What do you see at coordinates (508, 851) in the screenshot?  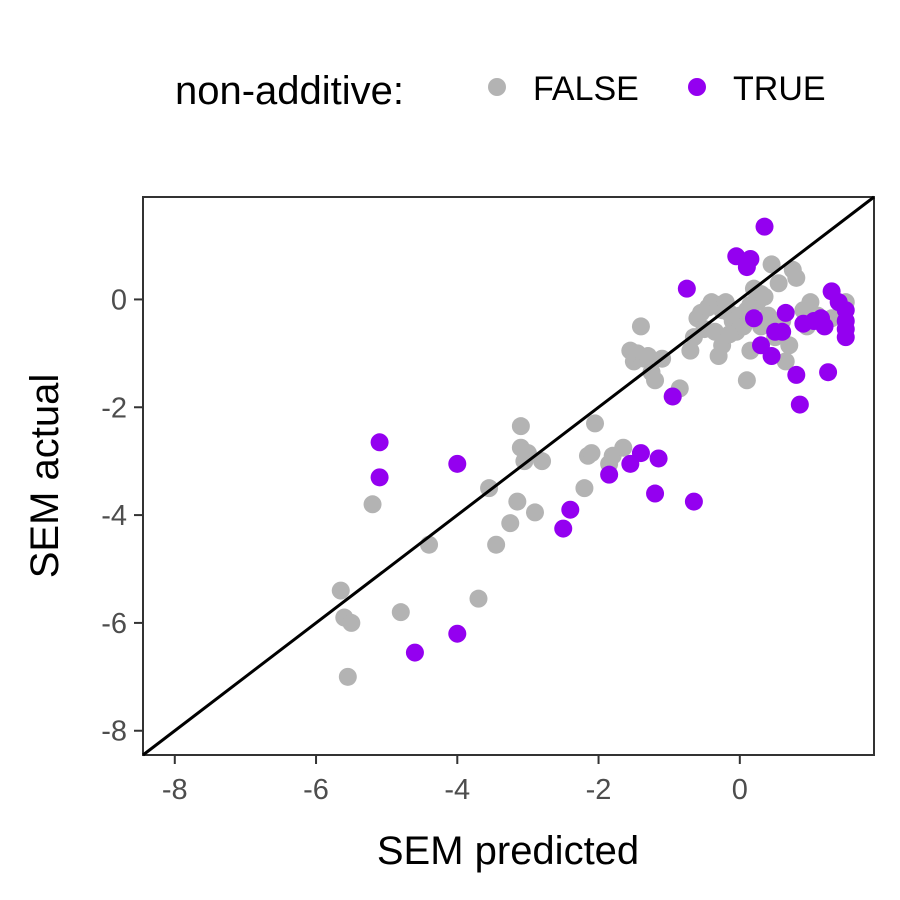 I see `x-axis-title: SEM predicted` at bounding box center [508, 851].